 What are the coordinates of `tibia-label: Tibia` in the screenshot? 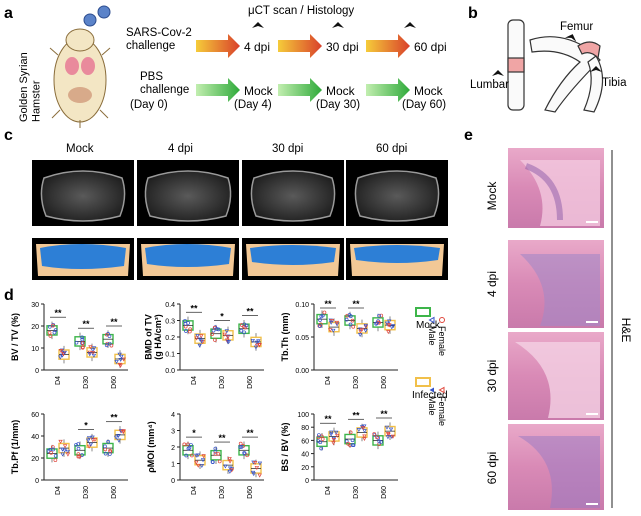 It's located at (614, 83).